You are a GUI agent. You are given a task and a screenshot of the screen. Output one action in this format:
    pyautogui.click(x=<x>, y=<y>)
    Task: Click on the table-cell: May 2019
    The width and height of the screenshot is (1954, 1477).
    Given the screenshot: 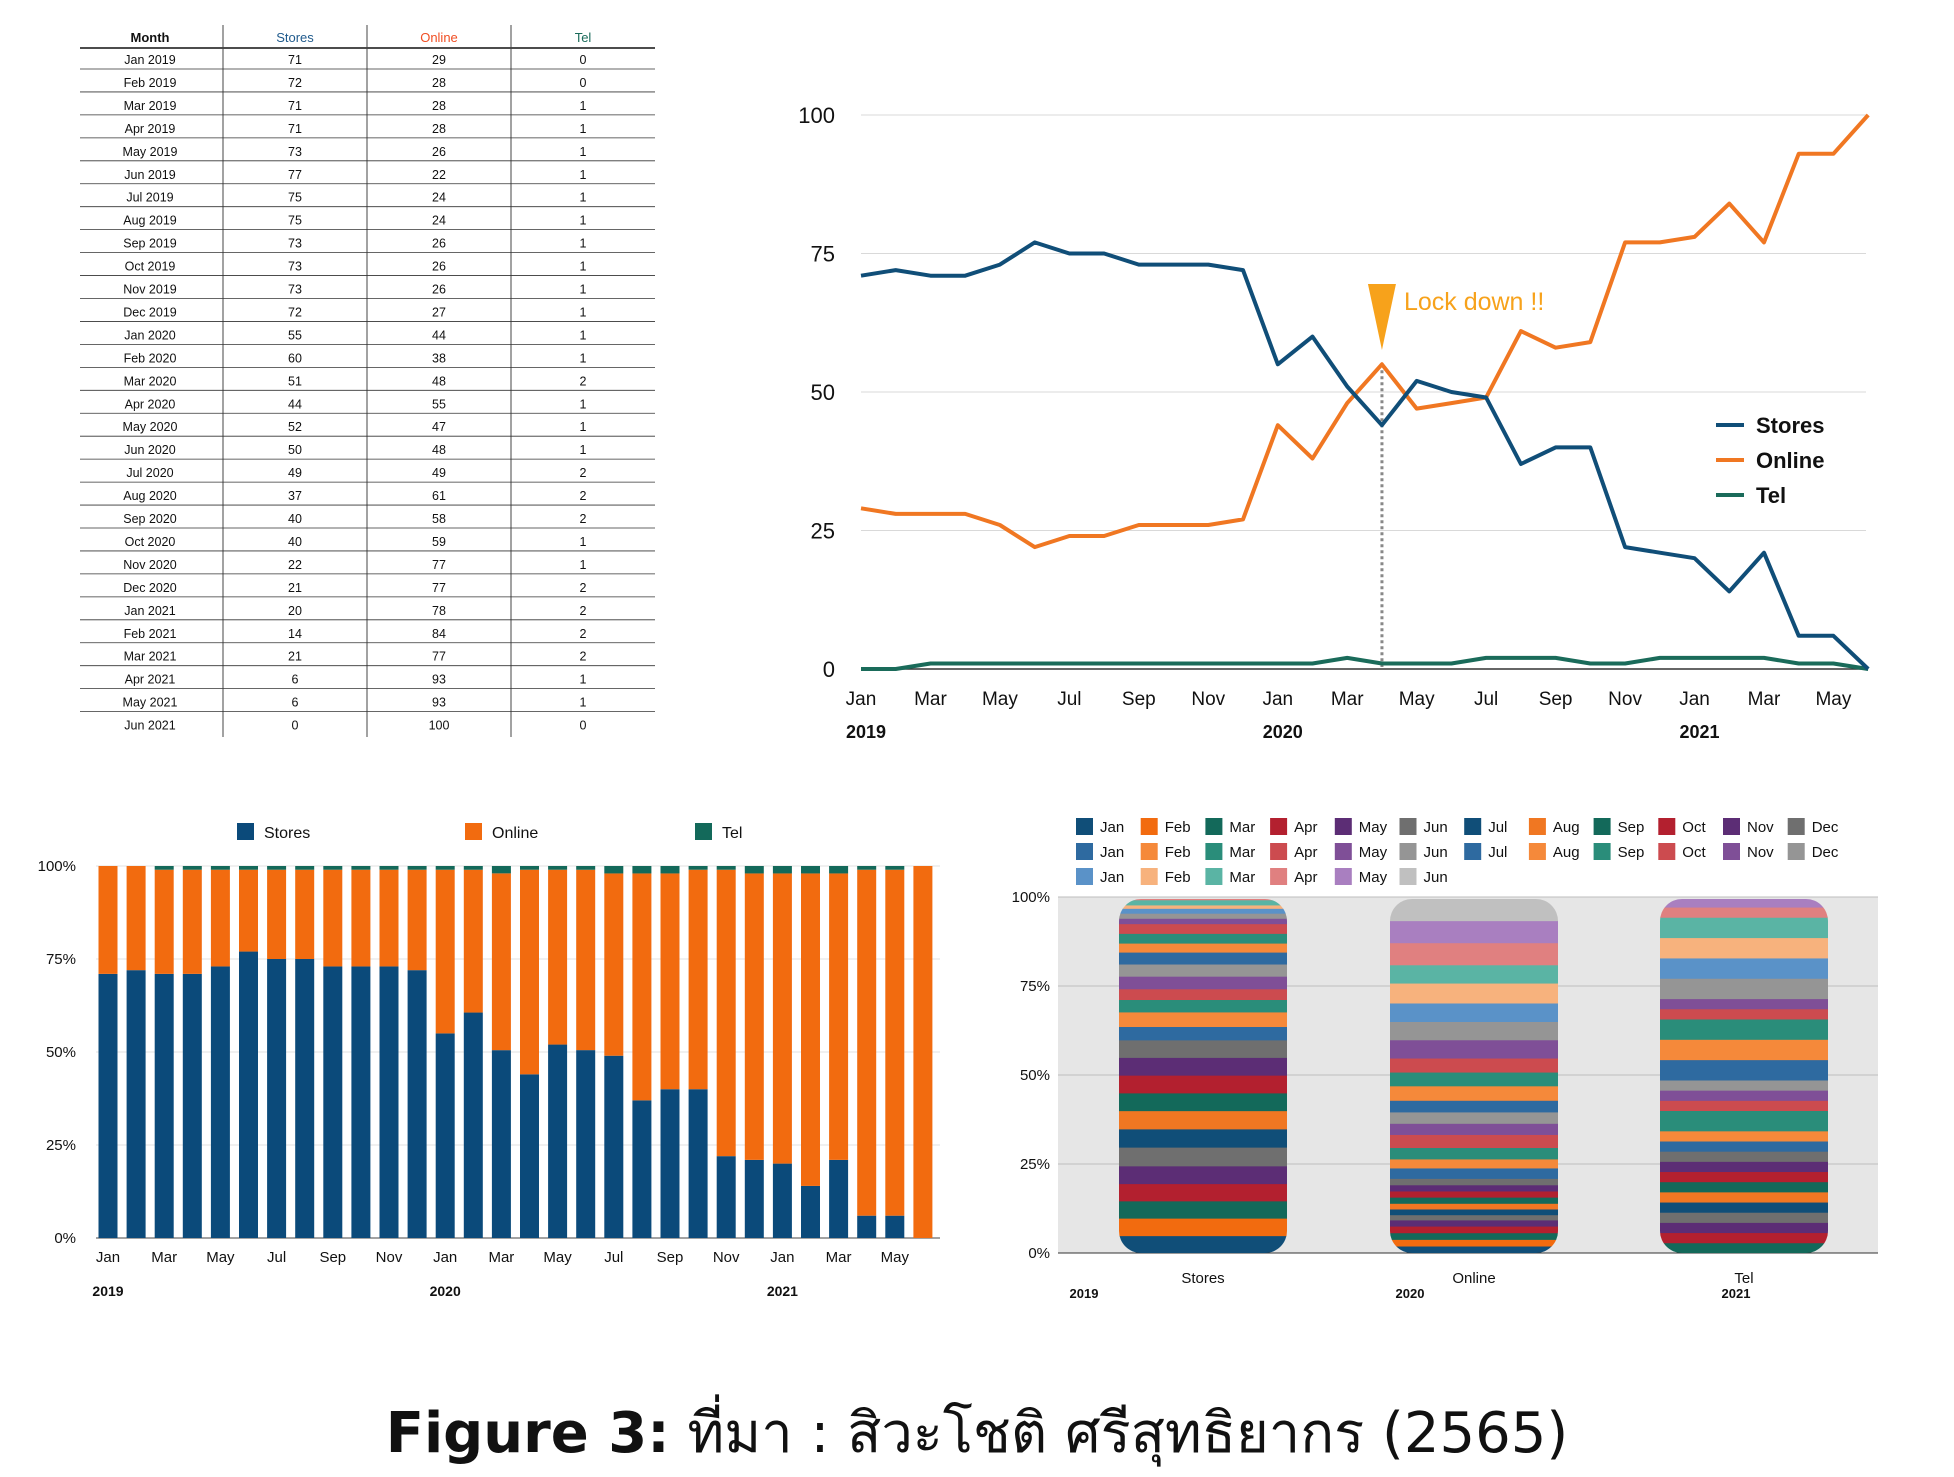 What is the action you would take?
    pyautogui.click(x=150, y=152)
    